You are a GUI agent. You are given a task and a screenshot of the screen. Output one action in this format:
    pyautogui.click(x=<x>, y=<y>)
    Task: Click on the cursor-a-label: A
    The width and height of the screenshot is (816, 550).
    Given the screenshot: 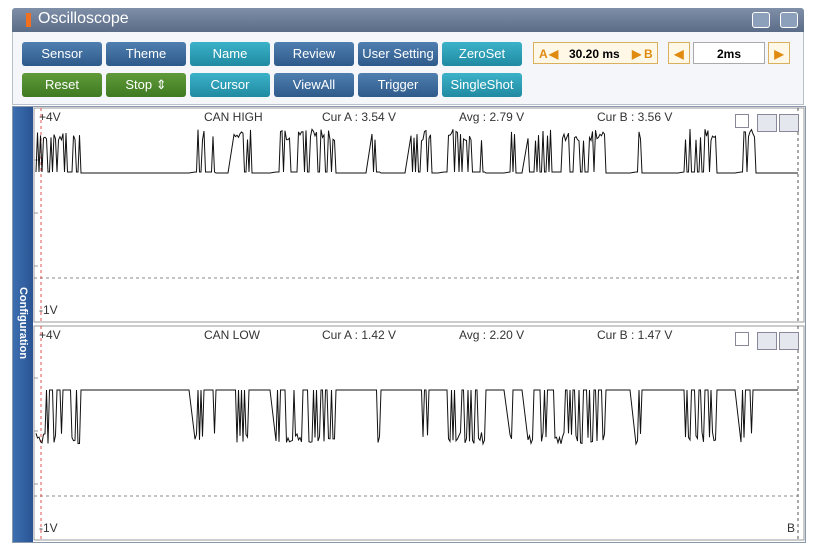 What is the action you would take?
    pyautogui.click(x=543, y=54)
    